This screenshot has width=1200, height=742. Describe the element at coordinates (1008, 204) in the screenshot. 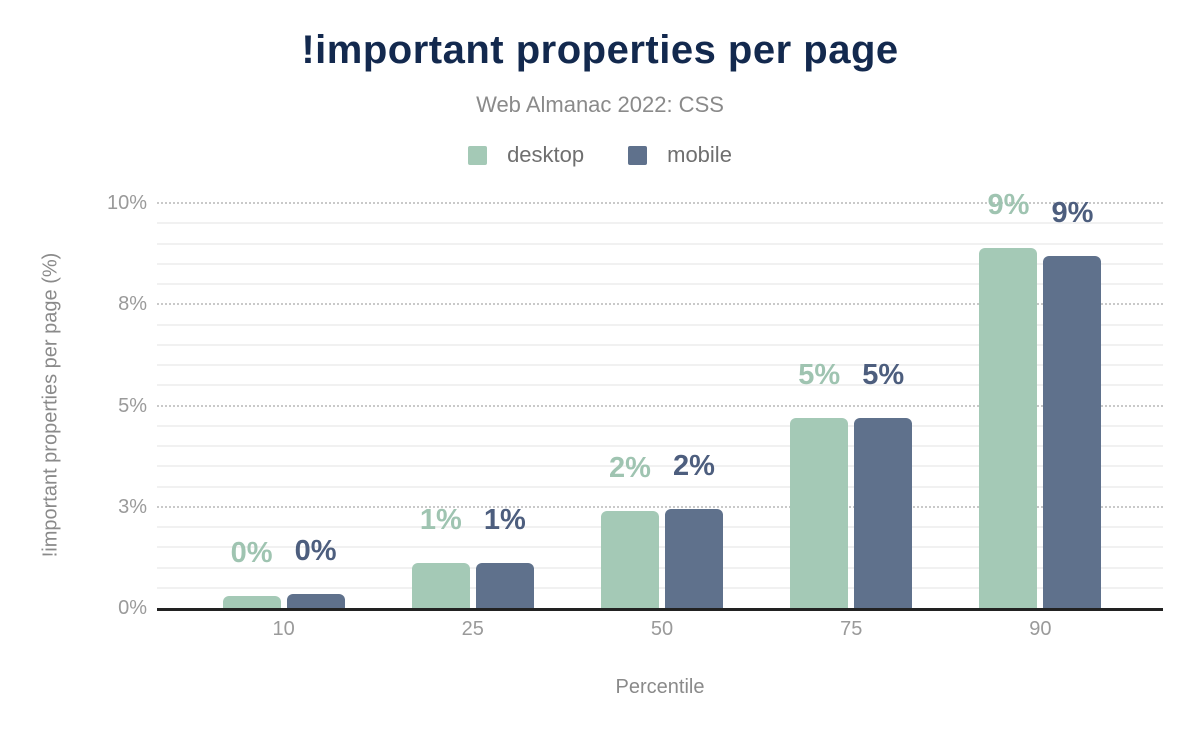

I see `value-label-desktop-p90: 9%` at that location.